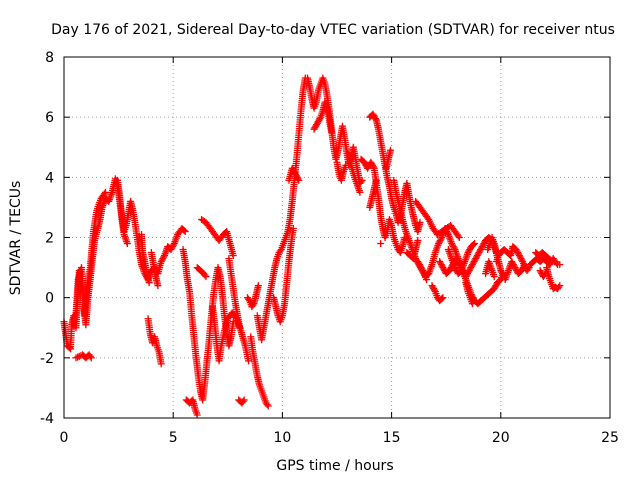 This screenshot has width=640, height=480. Describe the element at coordinates (282, 438) in the screenshot. I see `x-tick-label: 10` at that location.